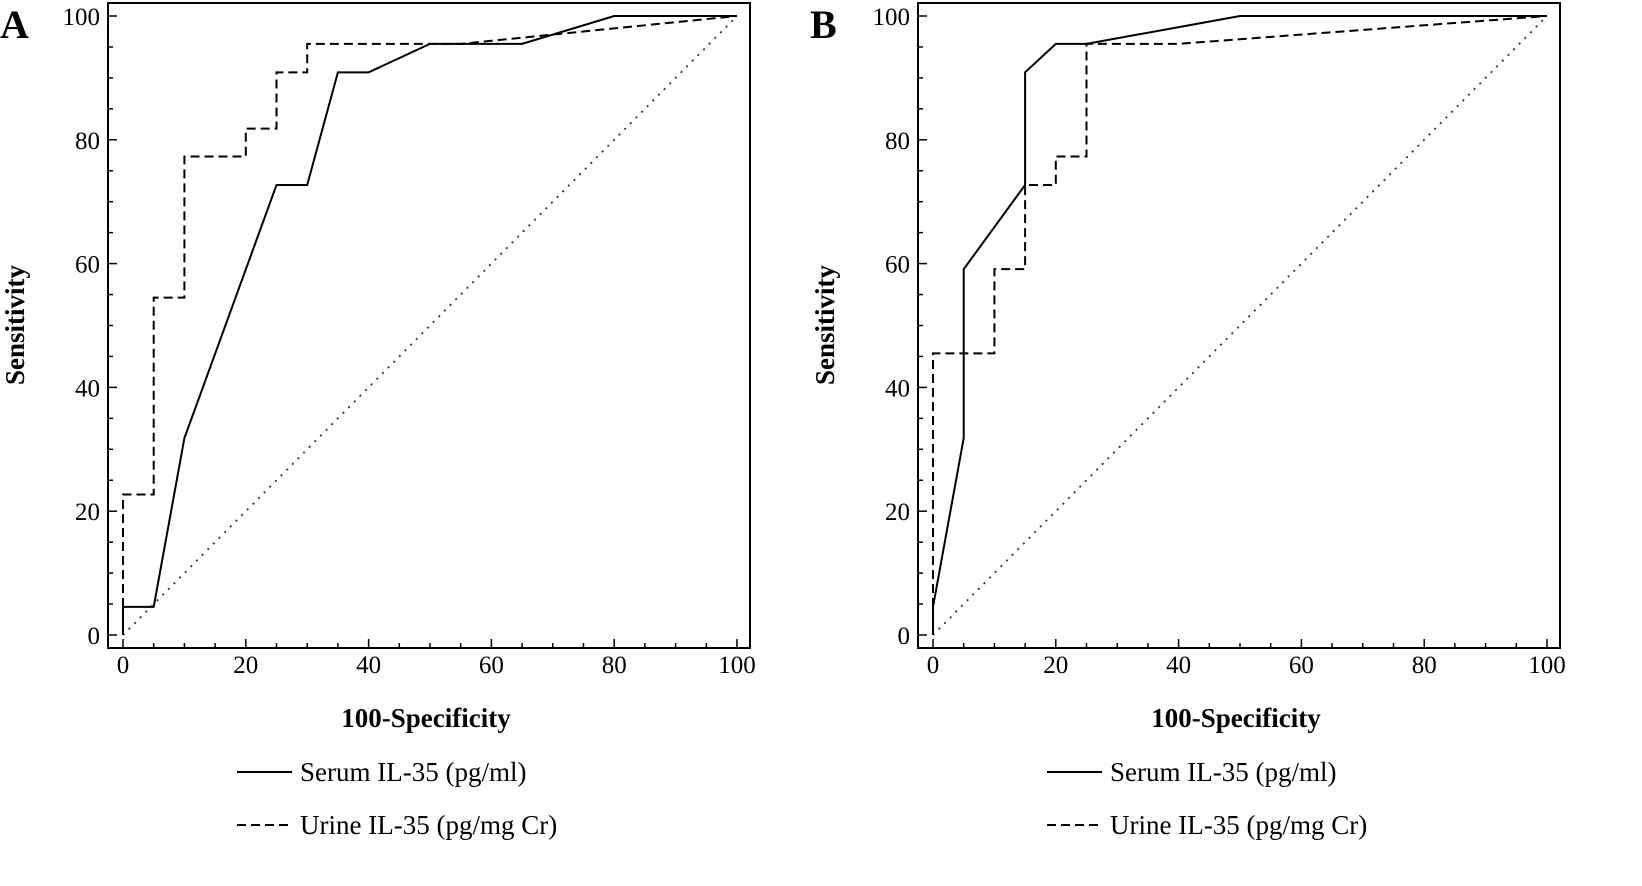  Describe the element at coordinates (823, 24) in the screenshot. I see `panel-label: B` at that location.